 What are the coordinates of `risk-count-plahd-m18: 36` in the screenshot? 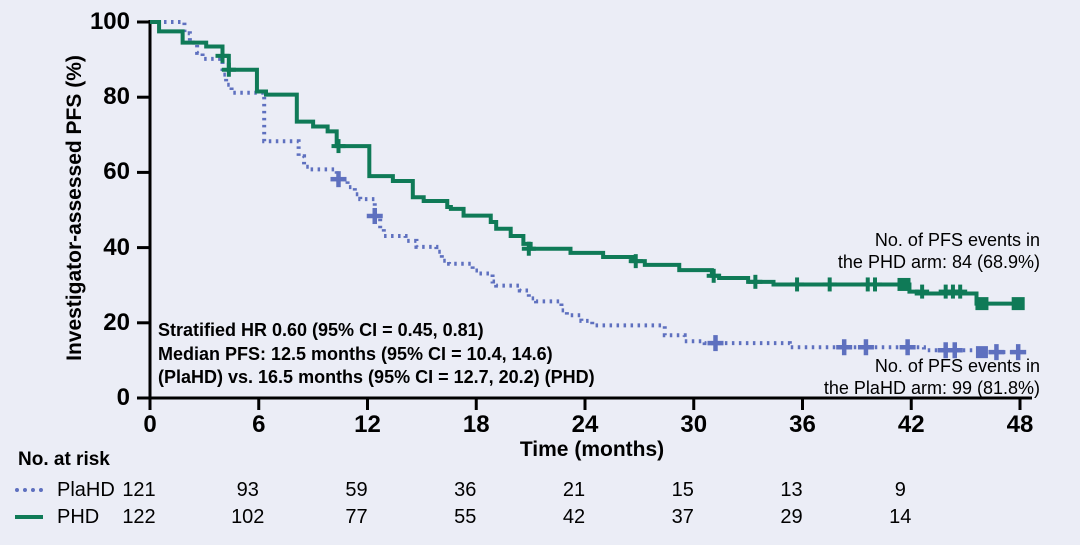 It's located at (465, 490).